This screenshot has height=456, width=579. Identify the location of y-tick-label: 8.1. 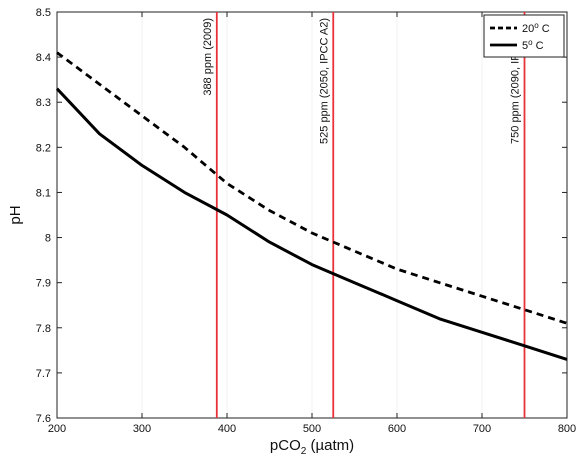
(43, 193).